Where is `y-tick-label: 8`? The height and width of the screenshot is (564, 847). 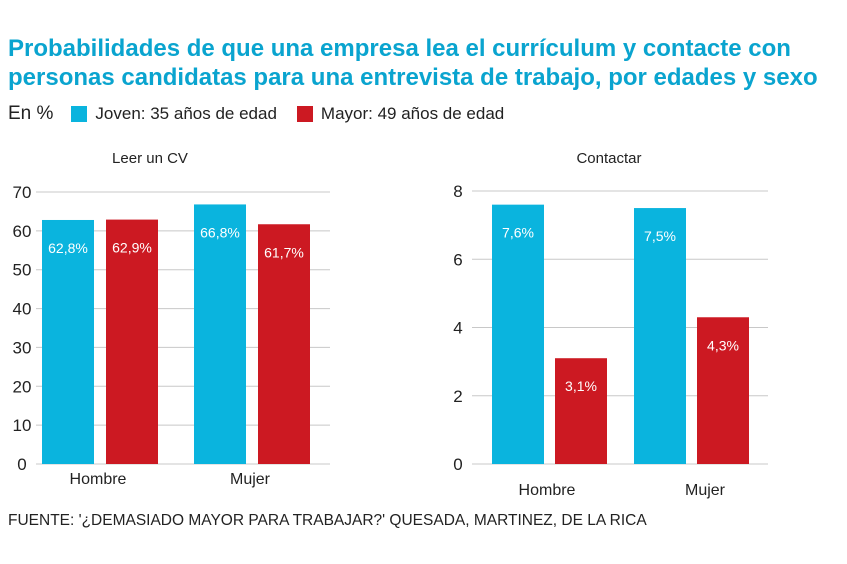
y-tick-label: 8 is located at coordinates (457, 191).